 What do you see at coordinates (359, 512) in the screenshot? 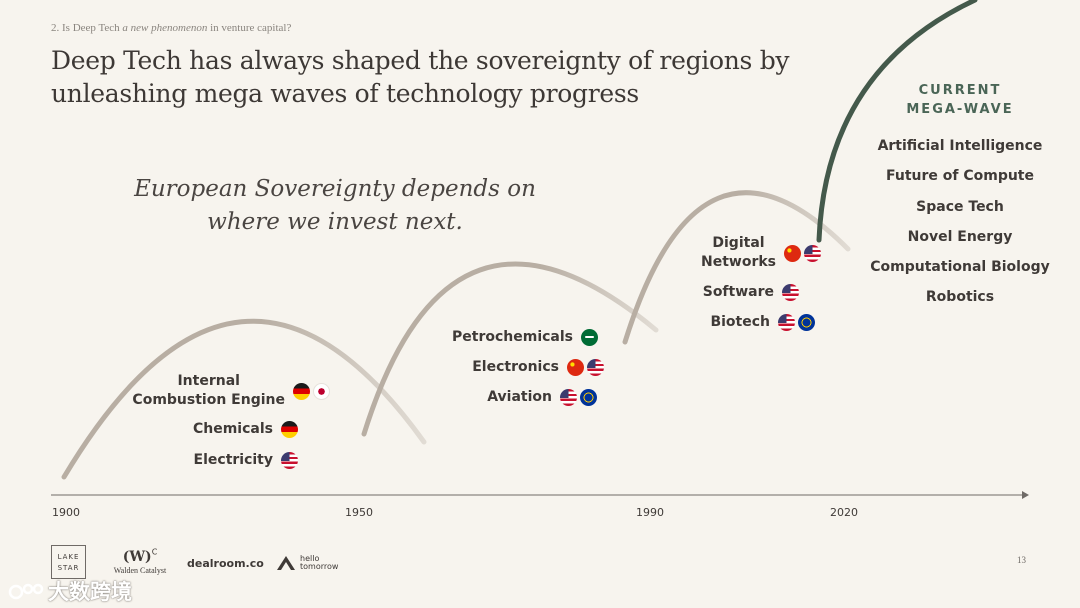
I see `year-label: 1950` at bounding box center [359, 512].